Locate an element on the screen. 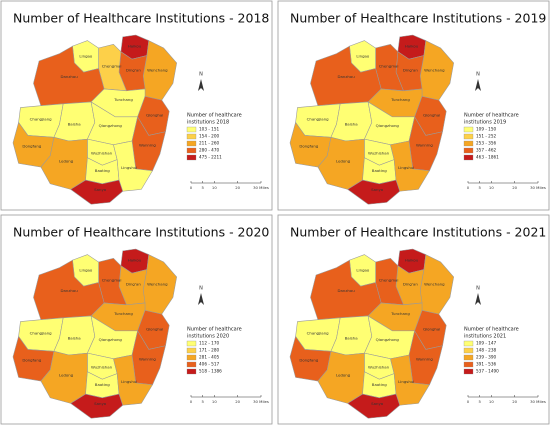  region-label: Wenchang is located at coordinates (434, 69).